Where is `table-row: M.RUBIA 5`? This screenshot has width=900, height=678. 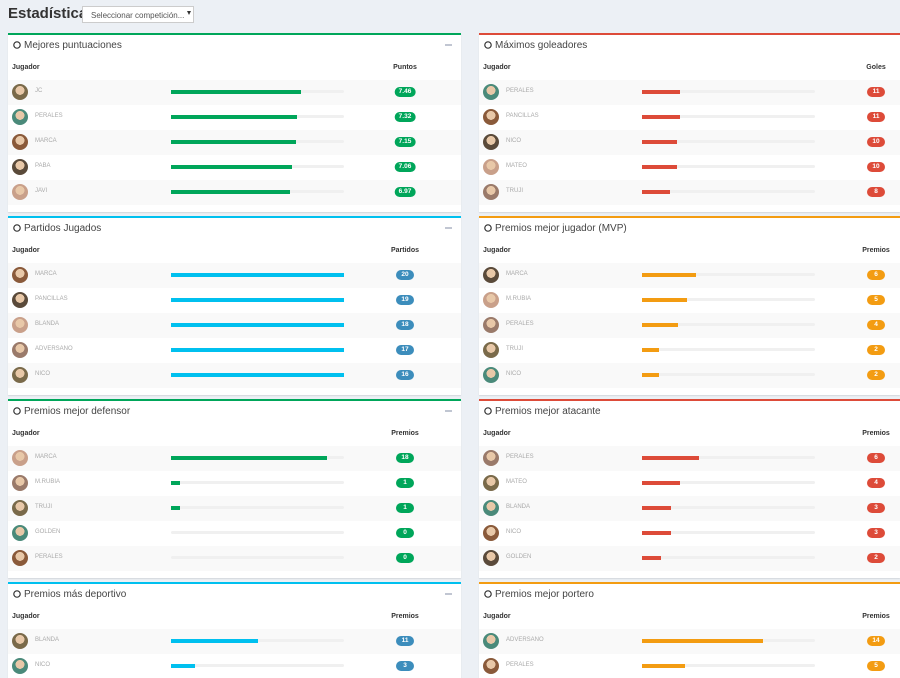 table-row: M.RUBIA 5 is located at coordinates (689, 300).